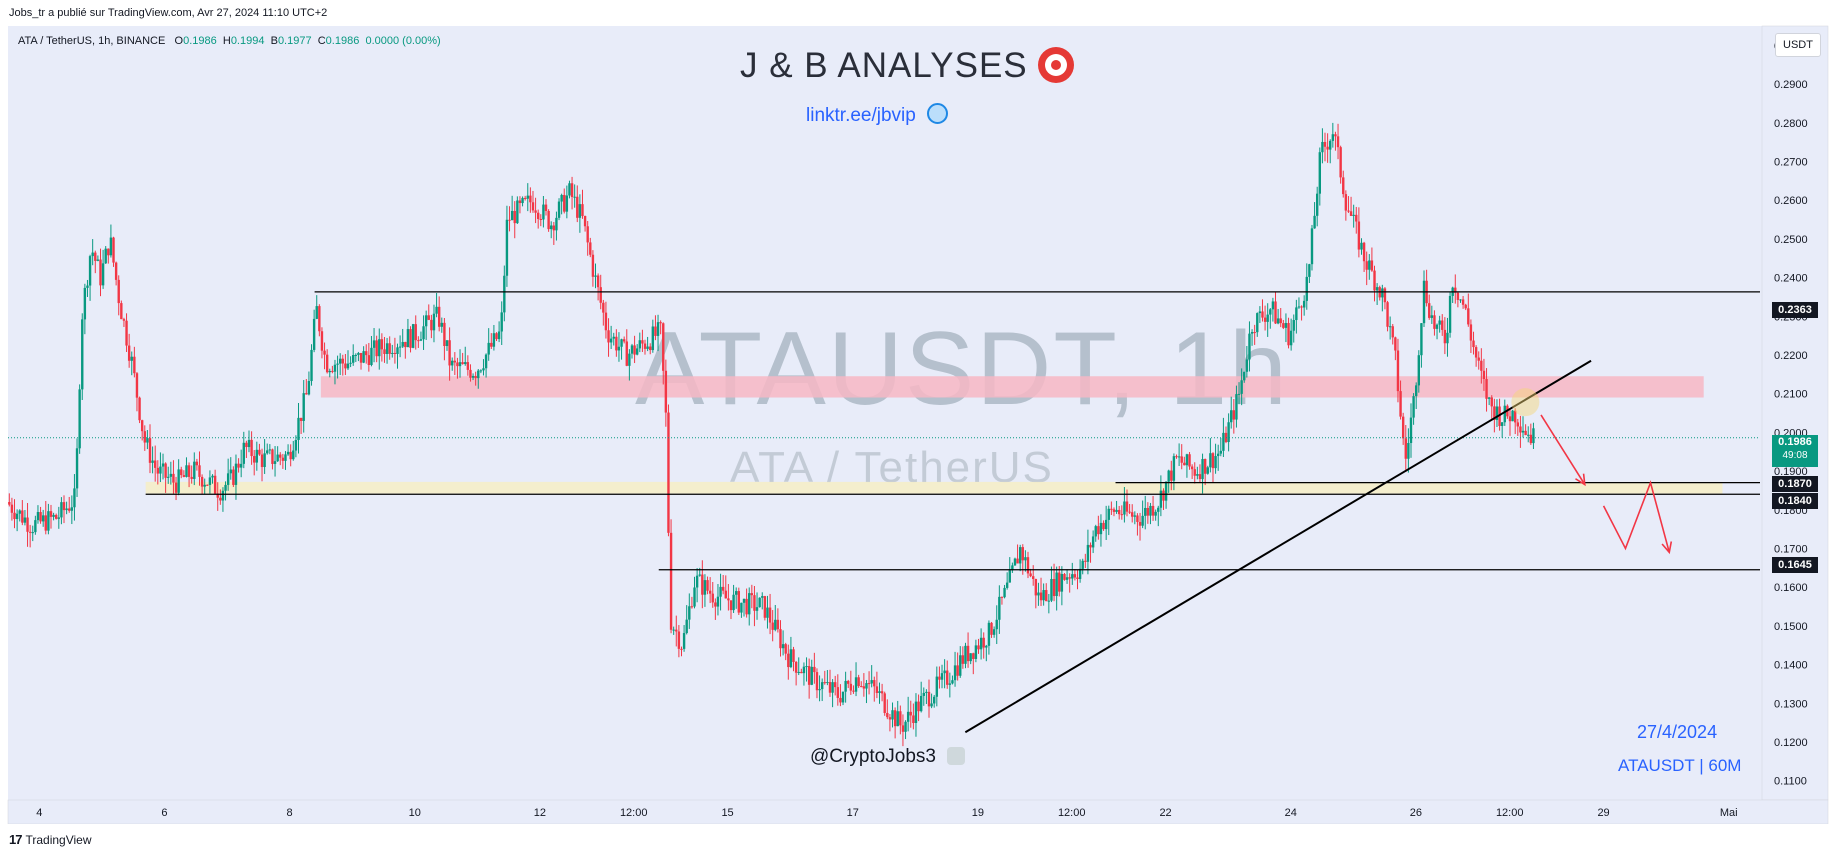 The image size is (1835, 857). Describe the element at coordinates (1677, 732) in the screenshot. I see `date-stamp: 27/4/2024` at that location.